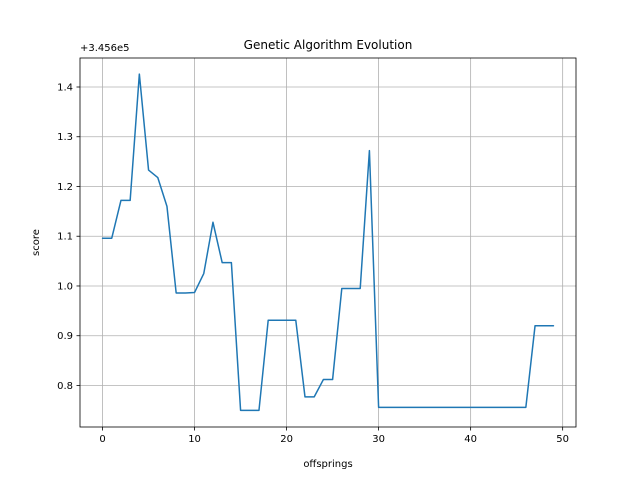 This screenshot has height=485, width=640. Describe the element at coordinates (65, 187) in the screenshot. I see `y-tick-label: 1.2` at that location.